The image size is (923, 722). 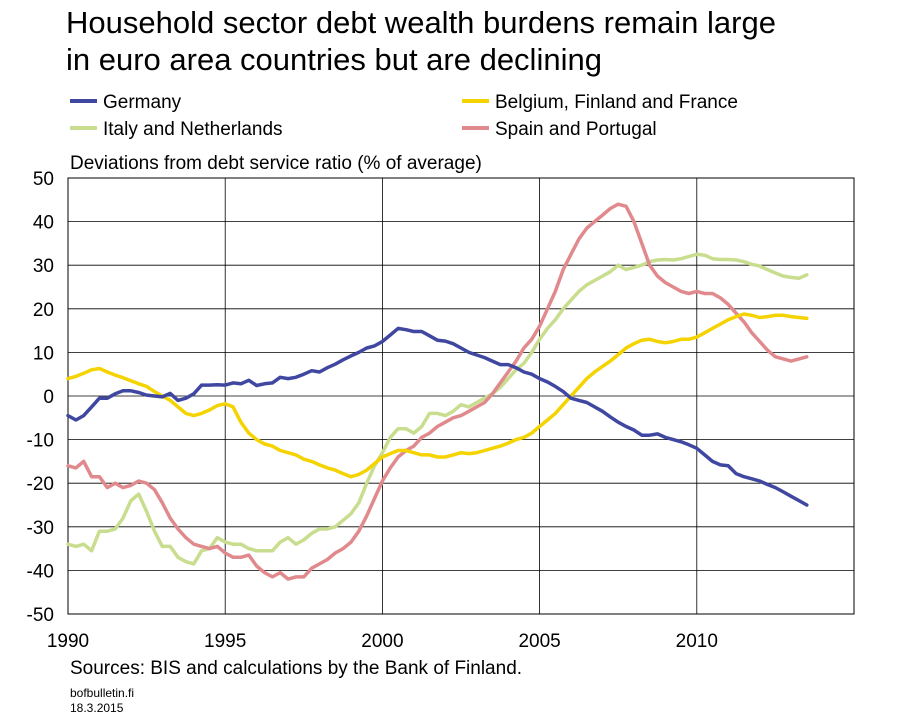 I want to click on legend-item-italy-netherlands: Italy and Netherlands, so click(x=176, y=130).